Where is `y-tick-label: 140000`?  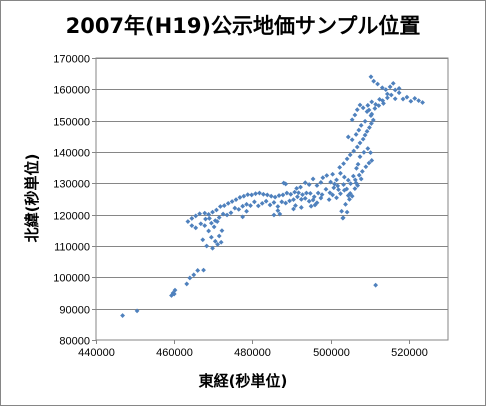 y-tick-label: 140000 is located at coordinates (71, 154).